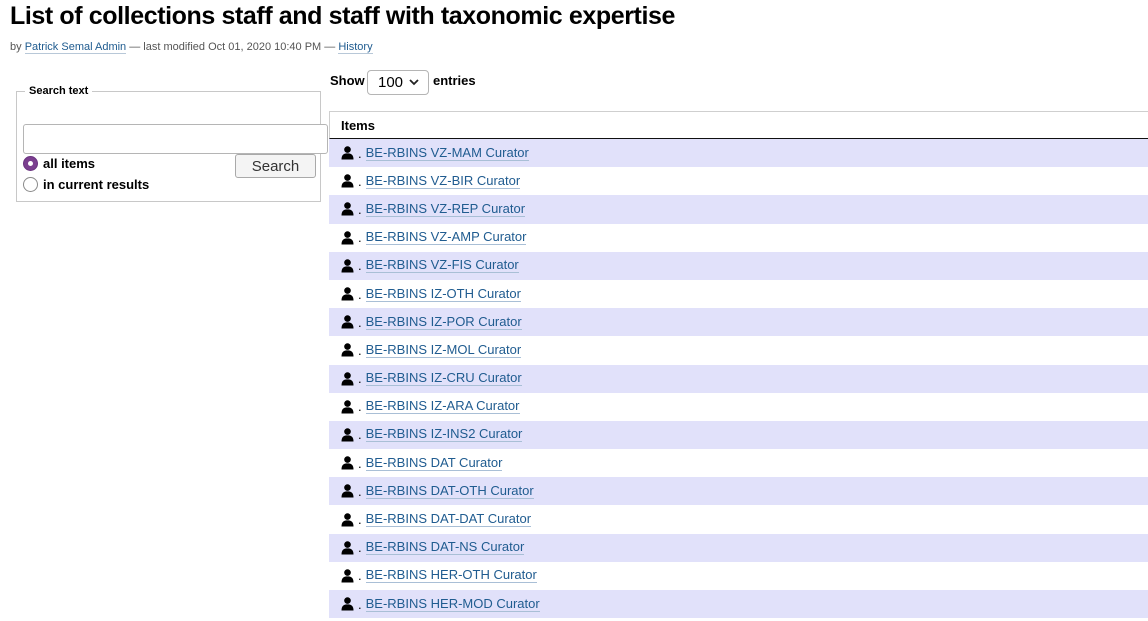  What do you see at coordinates (454, 80) in the screenshot?
I see `entries-label: entries` at bounding box center [454, 80].